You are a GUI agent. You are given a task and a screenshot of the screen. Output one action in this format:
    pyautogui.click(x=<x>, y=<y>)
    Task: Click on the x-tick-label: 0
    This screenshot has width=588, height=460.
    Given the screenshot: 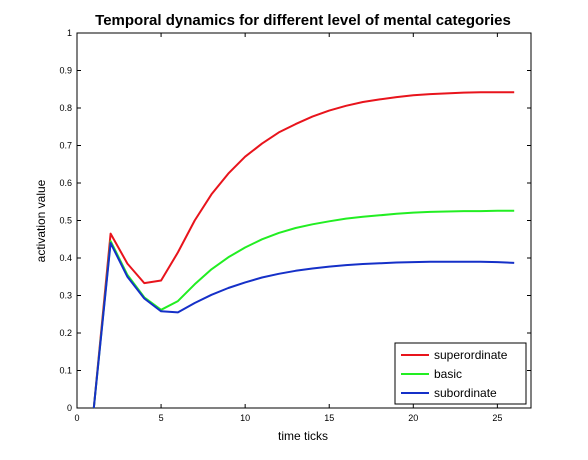 What is the action you would take?
    pyautogui.click(x=76, y=418)
    